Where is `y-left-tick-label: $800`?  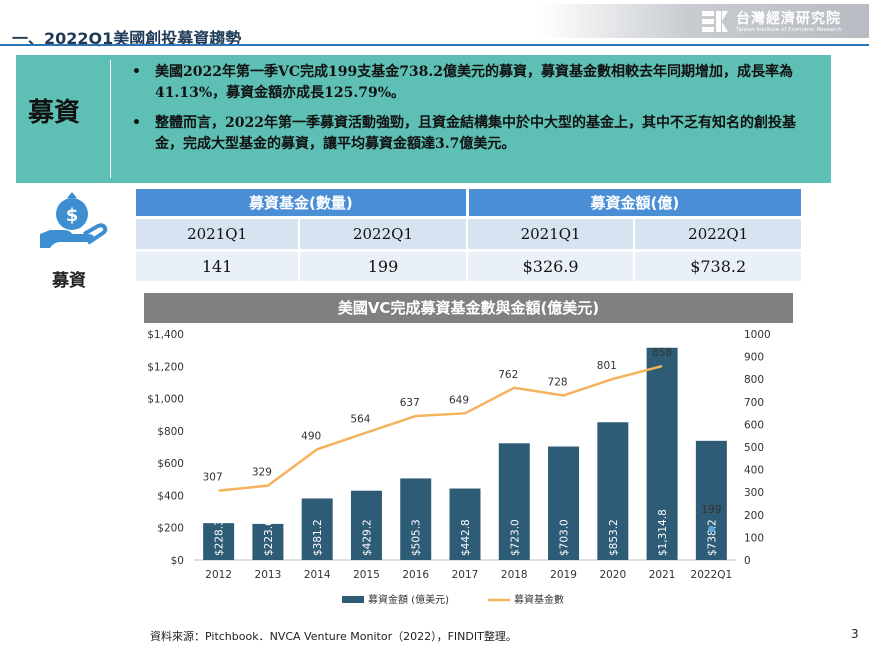
y-left-tick-label: $800 is located at coordinates (170, 432).